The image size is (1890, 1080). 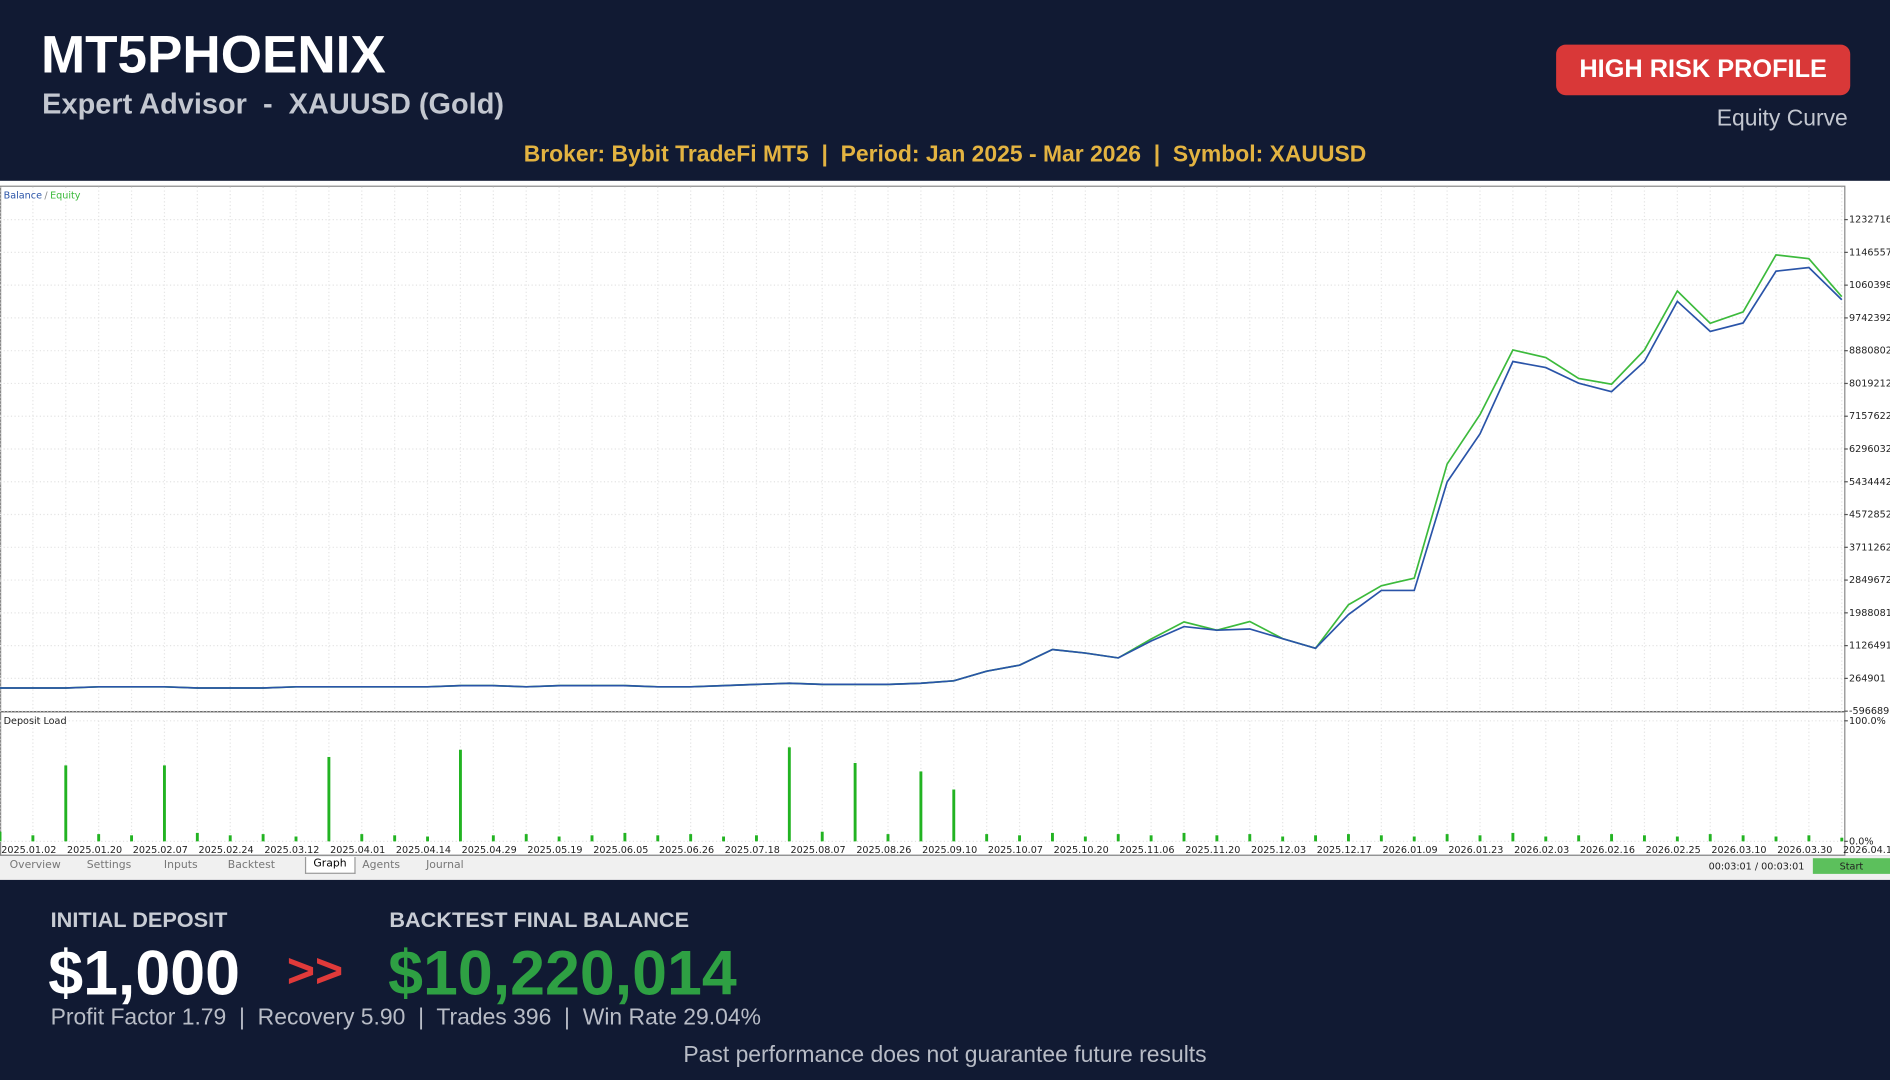 I want to click on y-tick-label: 1988081, so click(x=1869, y=613).